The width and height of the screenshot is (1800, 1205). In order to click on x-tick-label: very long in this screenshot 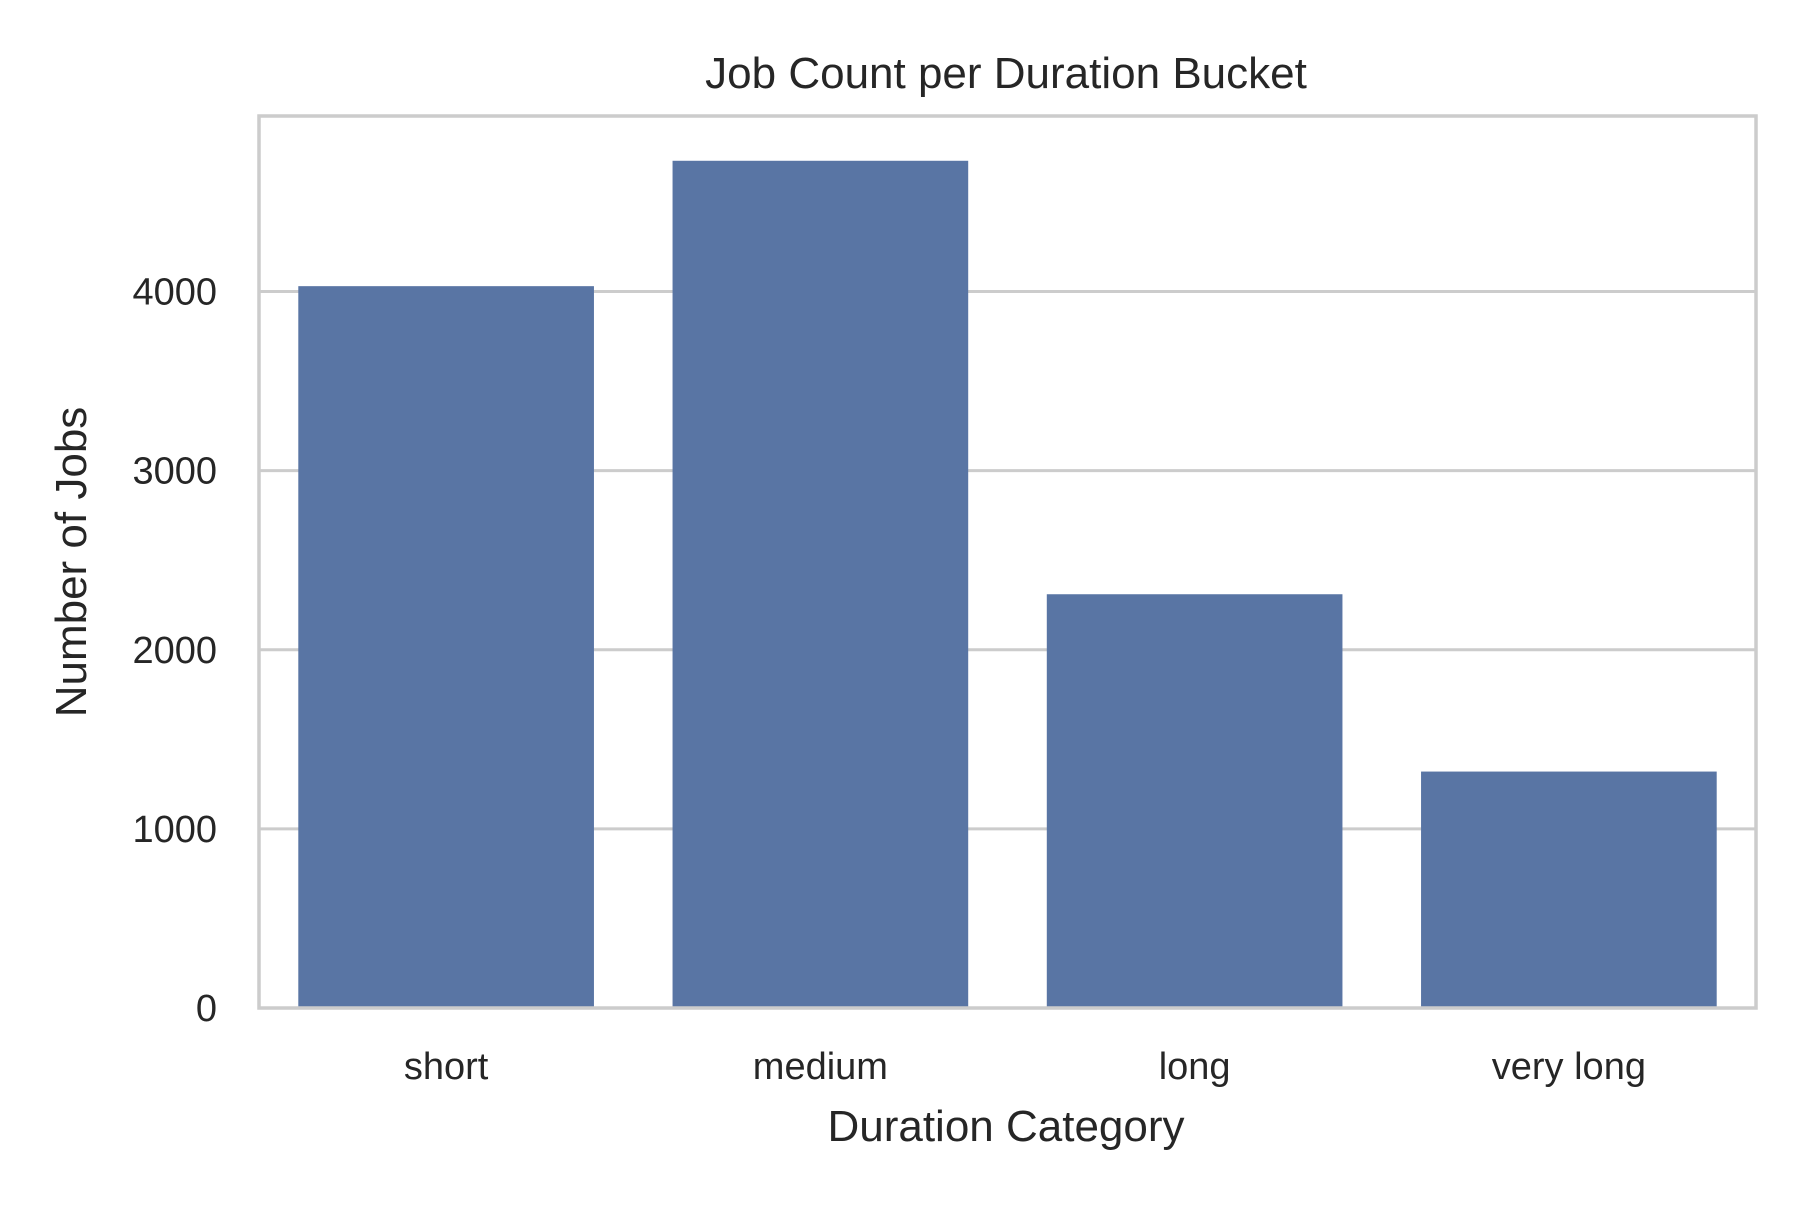, I will do `click(1569, 1067)`.